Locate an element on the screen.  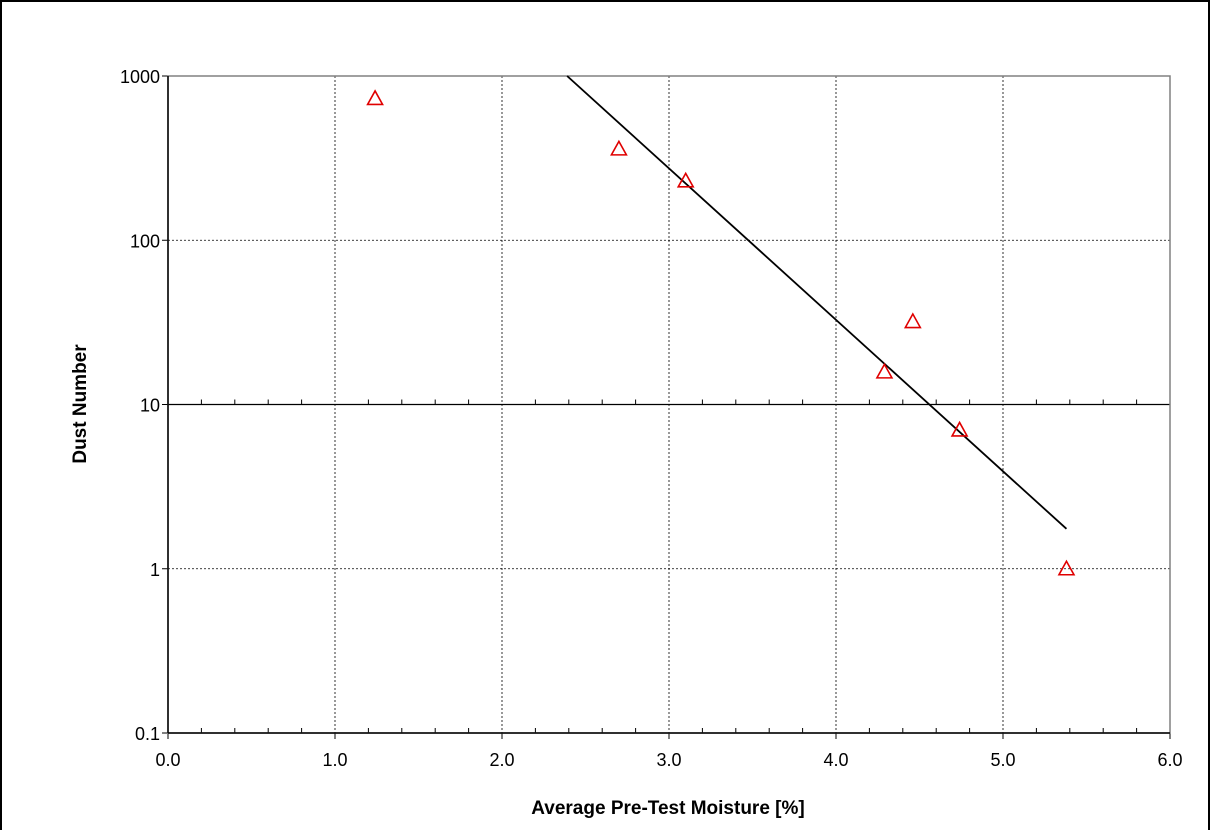
x-axis-title: Average Pre-Test Moisture [%] is located at coordinates (667, 808).